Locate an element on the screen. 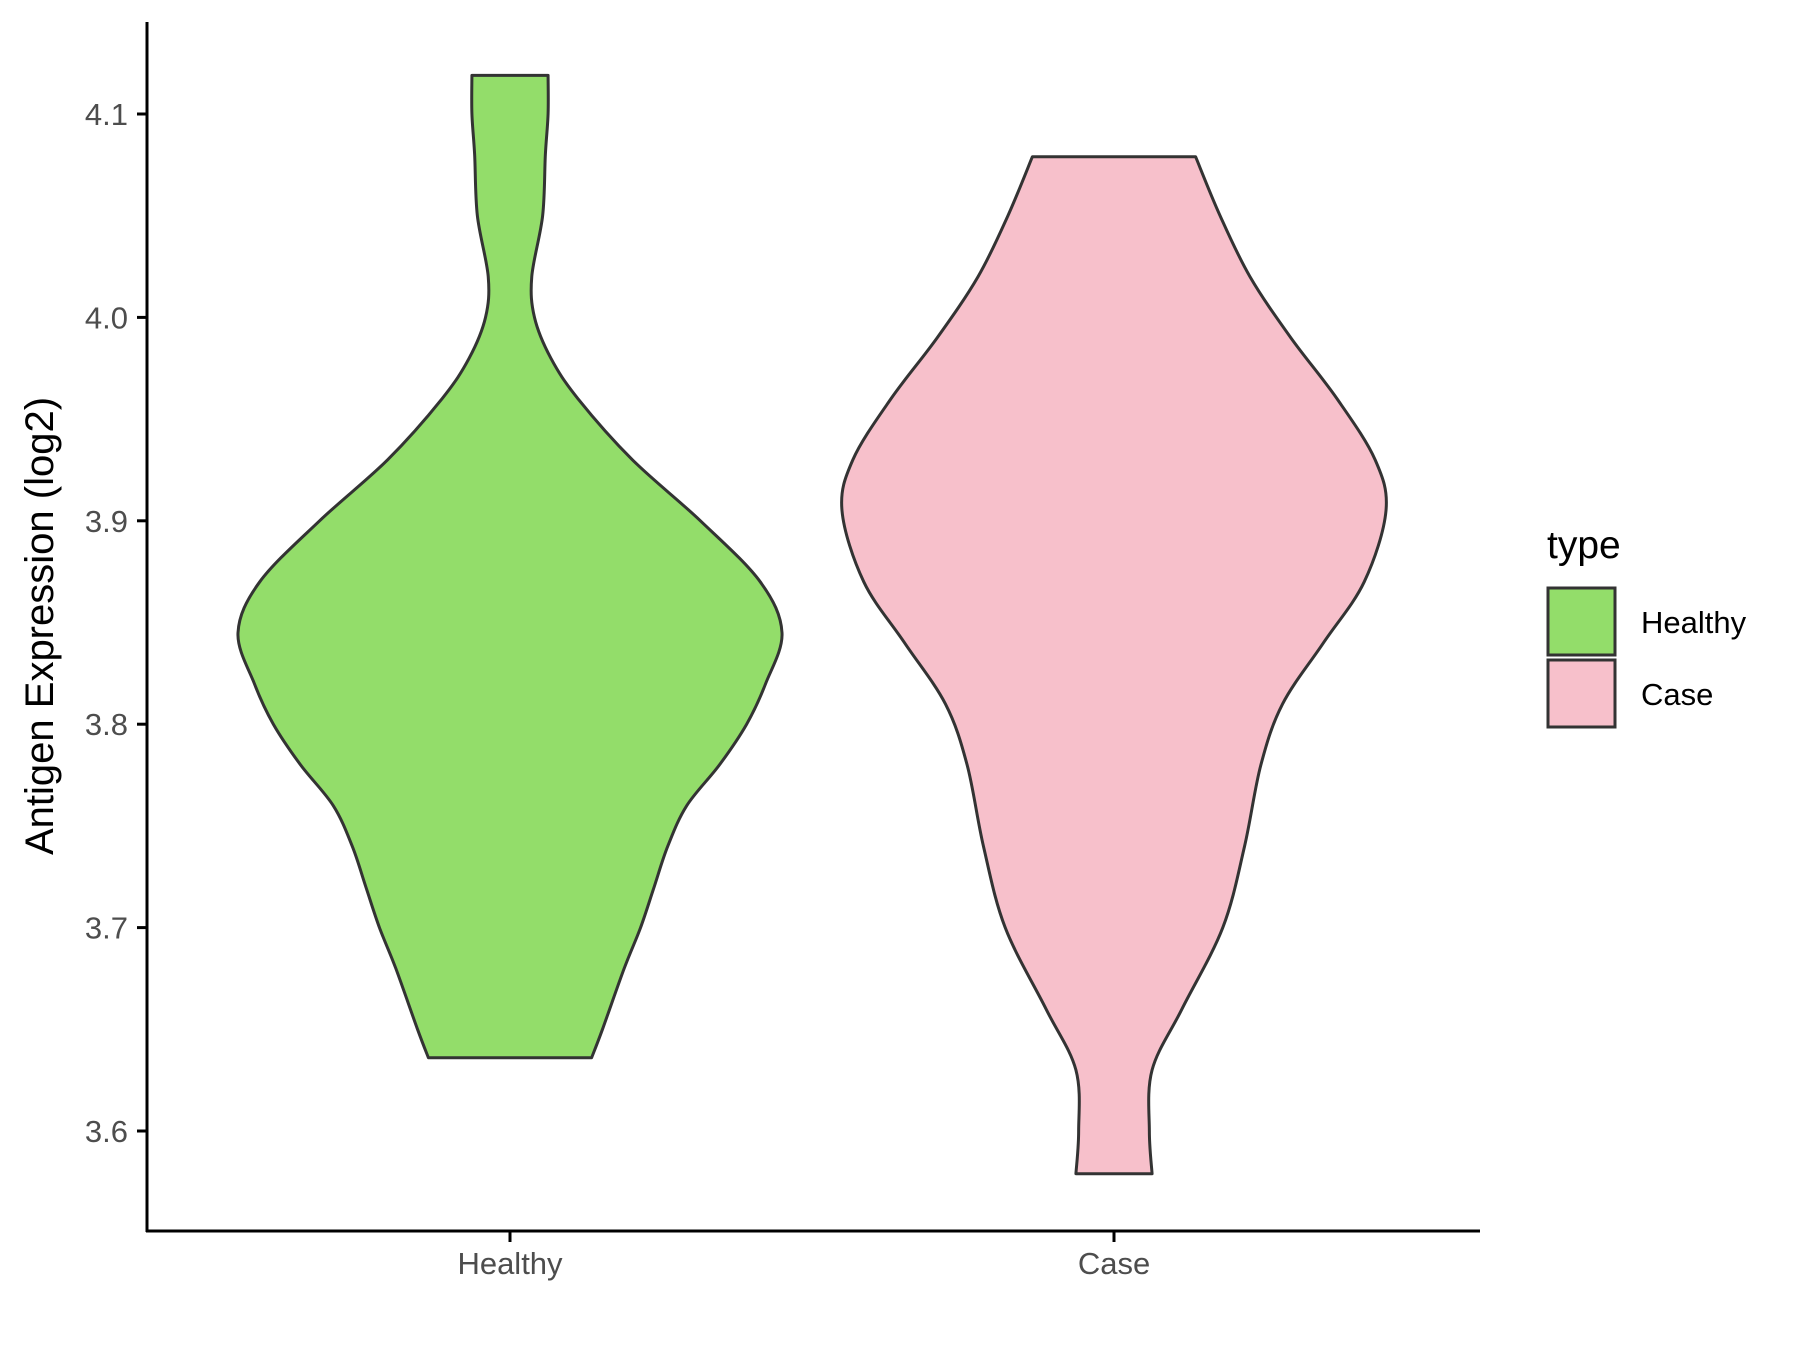 Image resolution: width=1800 pixels, height=1355 pixels. y-tick-label: 4.0 is located at coordinates (106, 317).